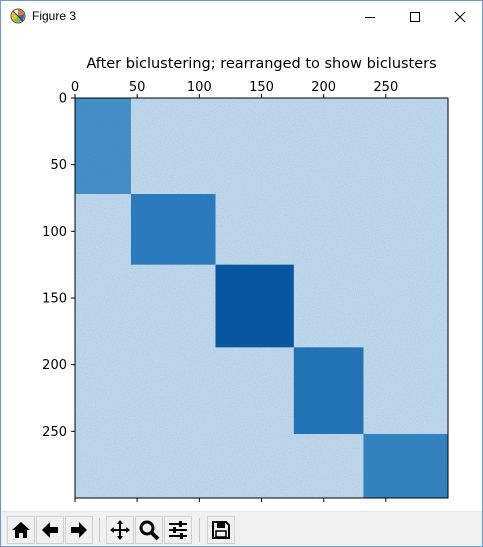  What do you see at coordinates (261, 87) in the screenshot?
I see `x-tick-label: 150` at bounding box center [261, 87].